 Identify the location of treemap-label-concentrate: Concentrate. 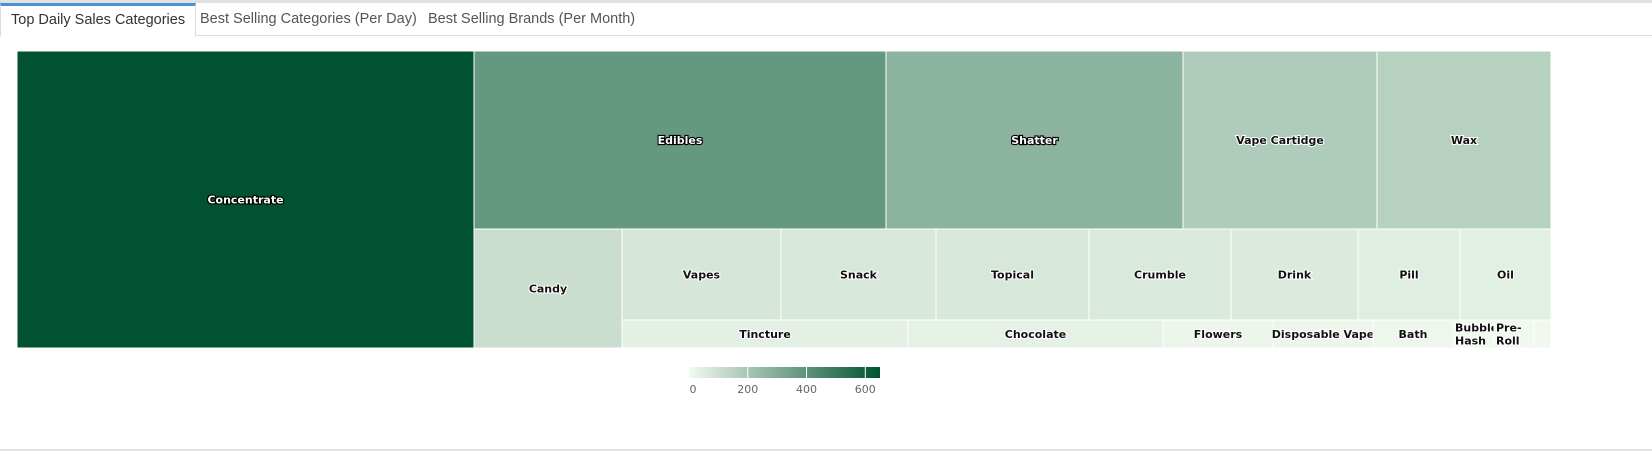
(245, 199).